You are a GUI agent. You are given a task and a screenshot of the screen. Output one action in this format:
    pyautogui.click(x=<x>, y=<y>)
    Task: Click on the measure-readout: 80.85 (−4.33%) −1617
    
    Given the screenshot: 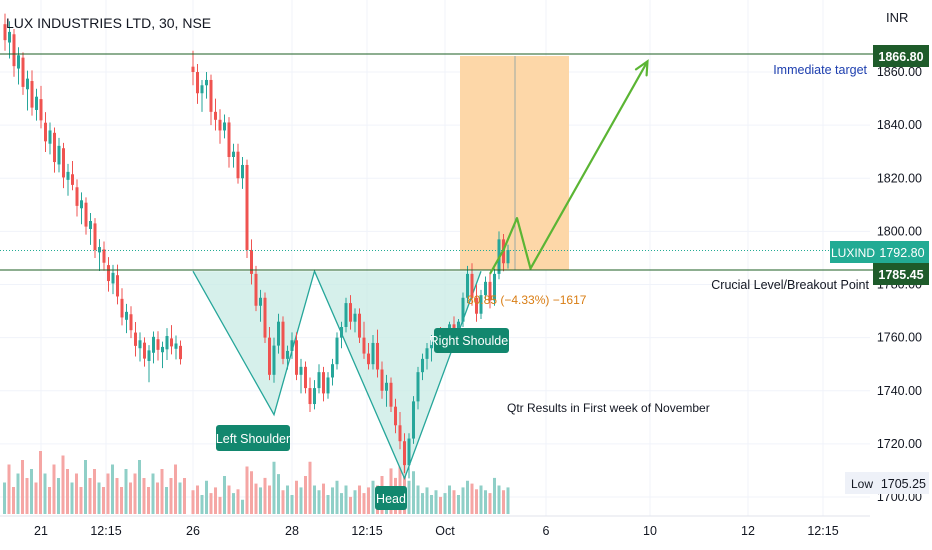 What is the action you would take?
    pyautogui.click(x=527, y=300)
    